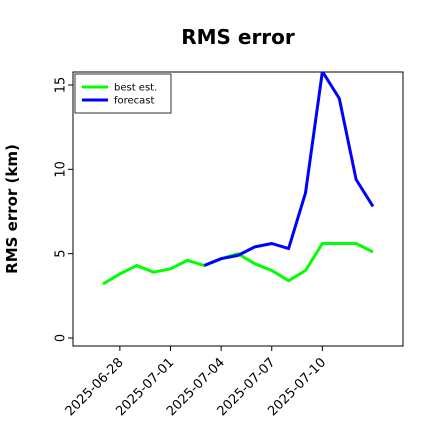 The width and height of the screenshot is (440, 444). I want to click on legend-label: best est., so click(135, 88).